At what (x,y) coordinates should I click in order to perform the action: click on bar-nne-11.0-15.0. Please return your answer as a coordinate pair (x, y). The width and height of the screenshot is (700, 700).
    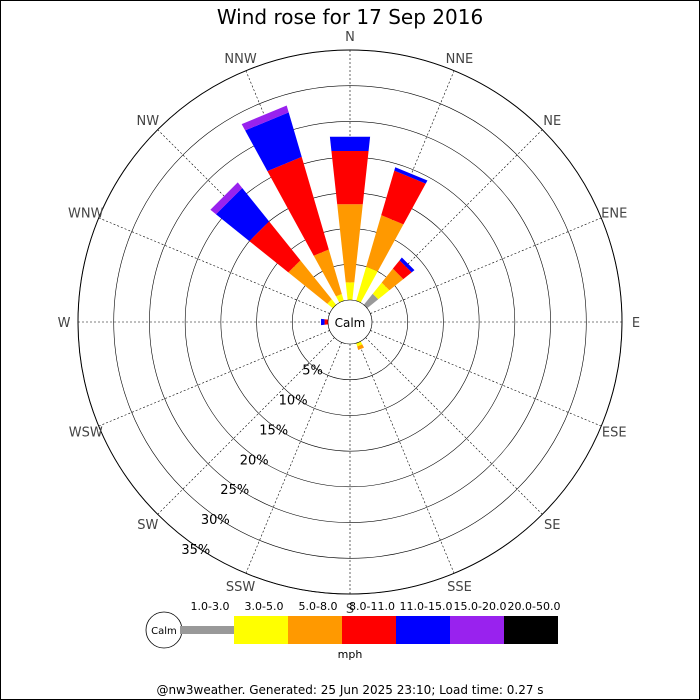
    Looking at the image, I should click on (411, 175).